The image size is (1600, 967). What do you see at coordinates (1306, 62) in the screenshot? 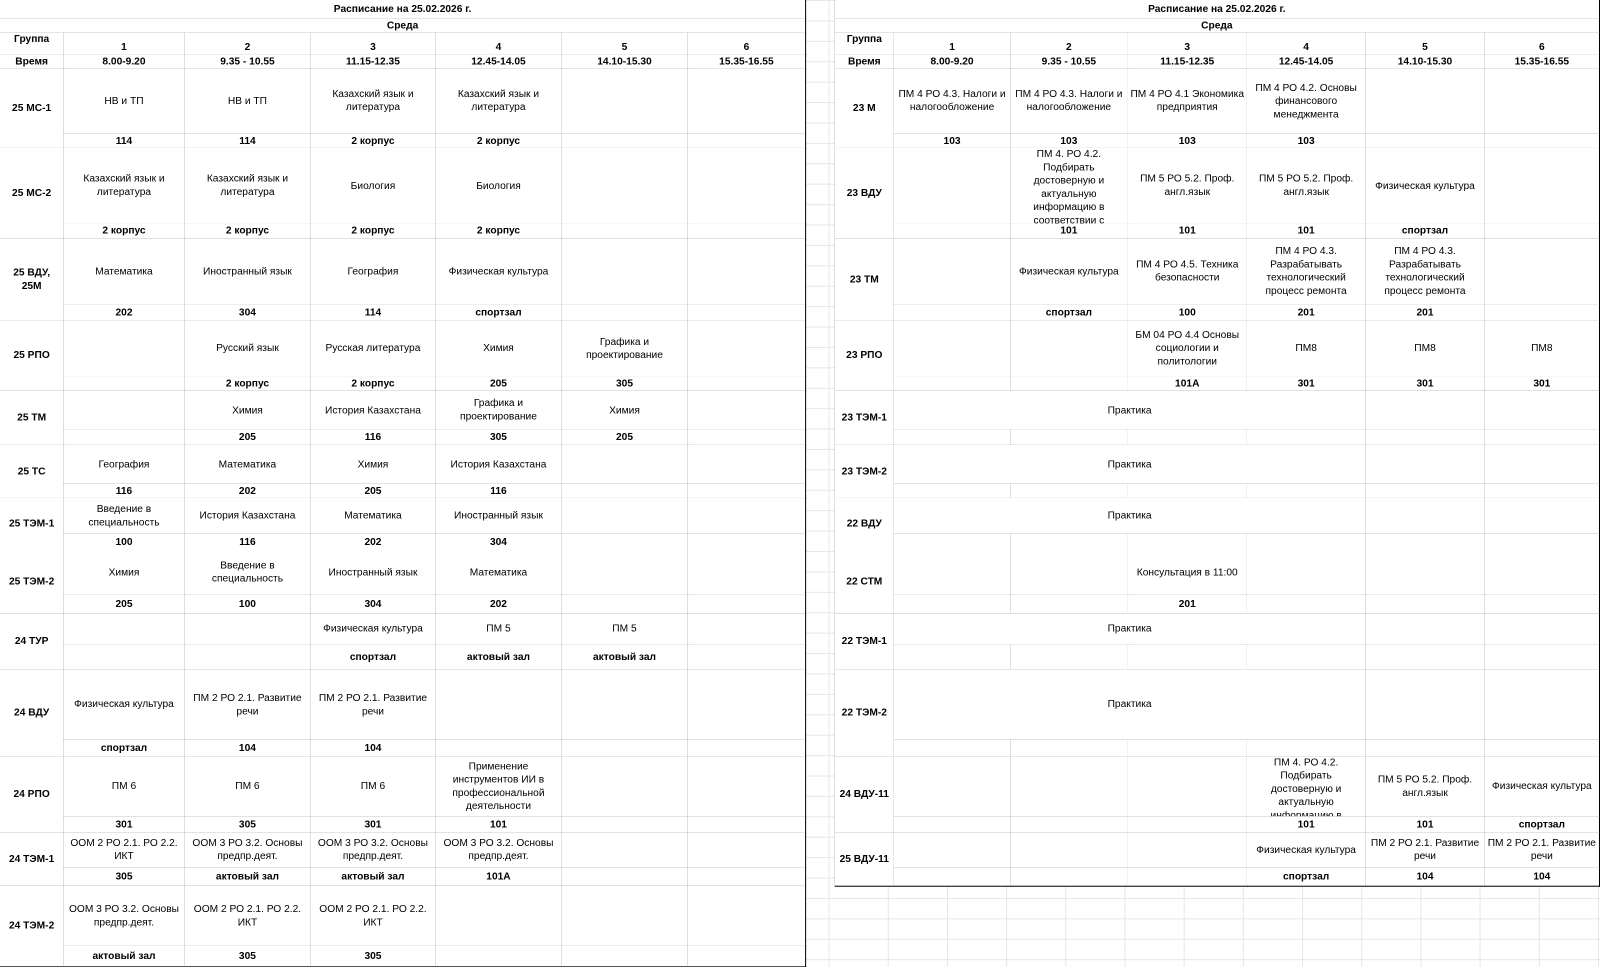
I see `pair-time: 12.45-14.05` at bounding box center [1306, 62].